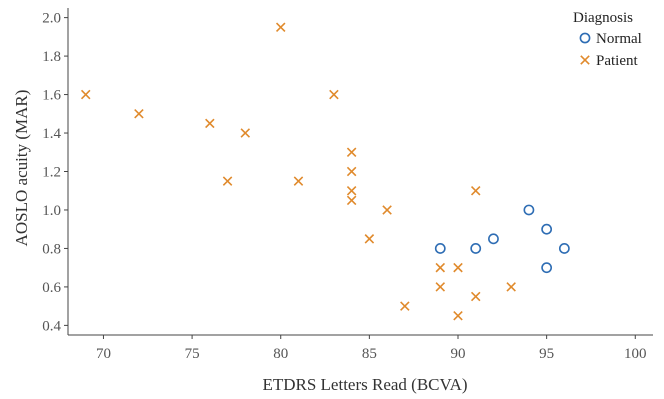 Image resolution: width=664 pixels, height=399 pixels. Describe the element at coordinates (51, 249) in the screenshot. I see `y-tick-label: 0.8` at that location.